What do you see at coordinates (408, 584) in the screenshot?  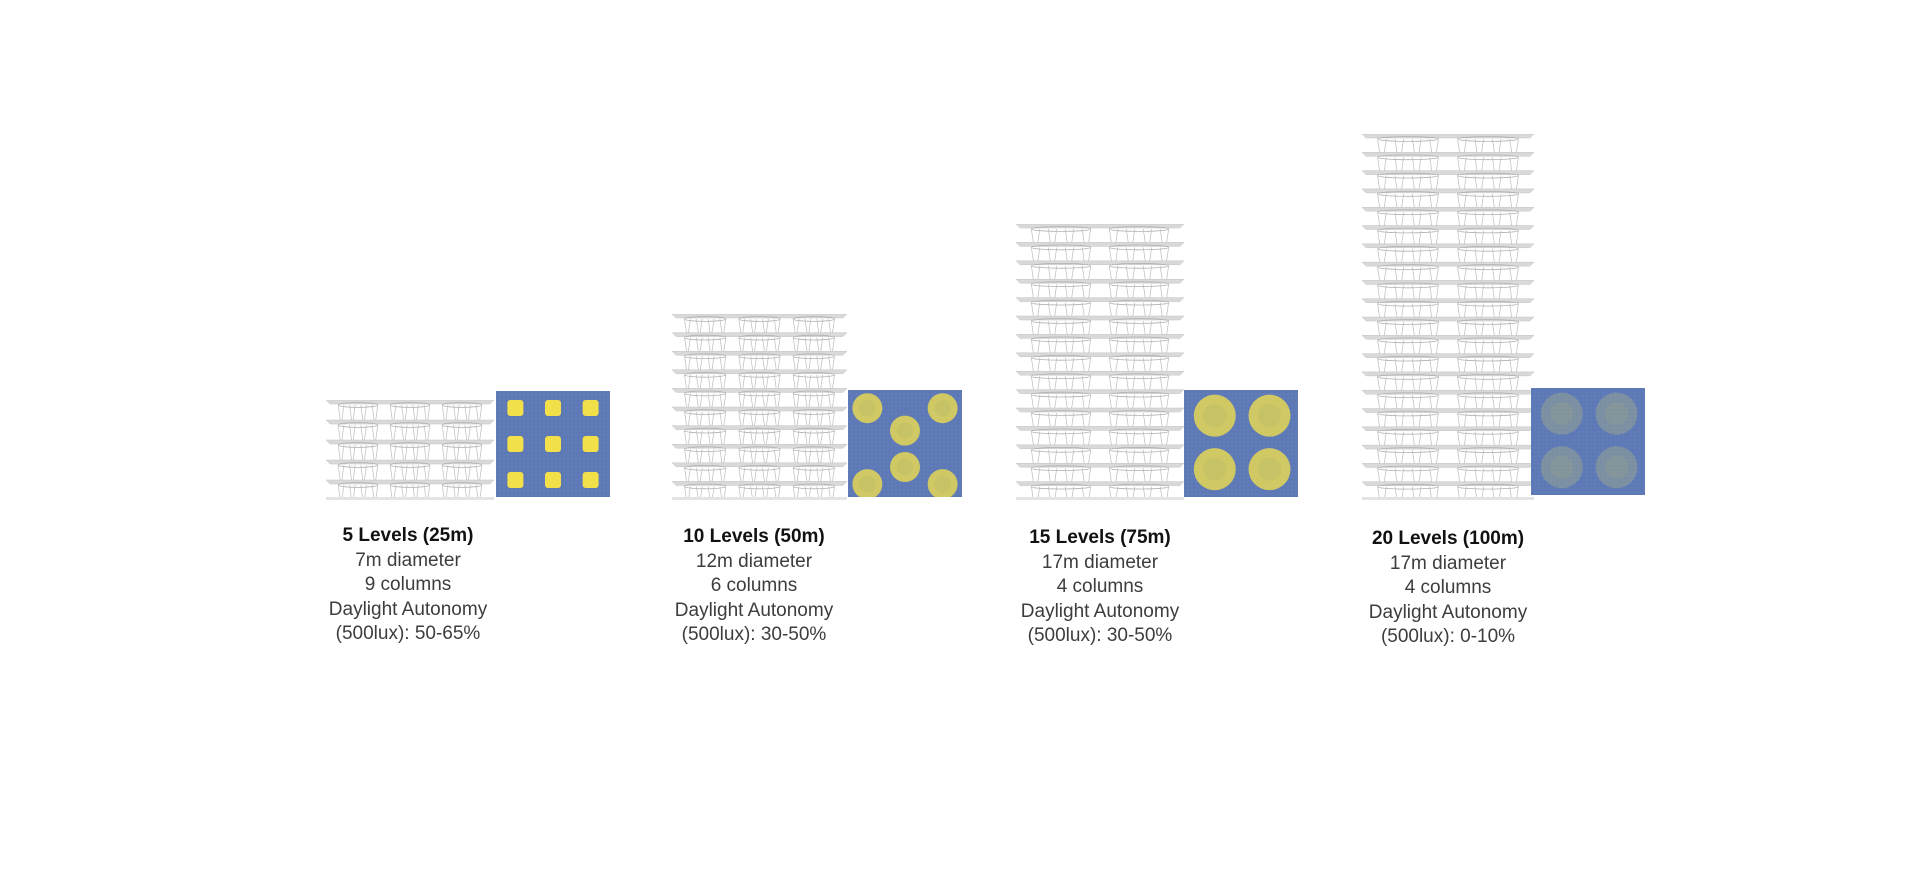 I see `case-columns: 9 columns` at bounding box center [408, 584].